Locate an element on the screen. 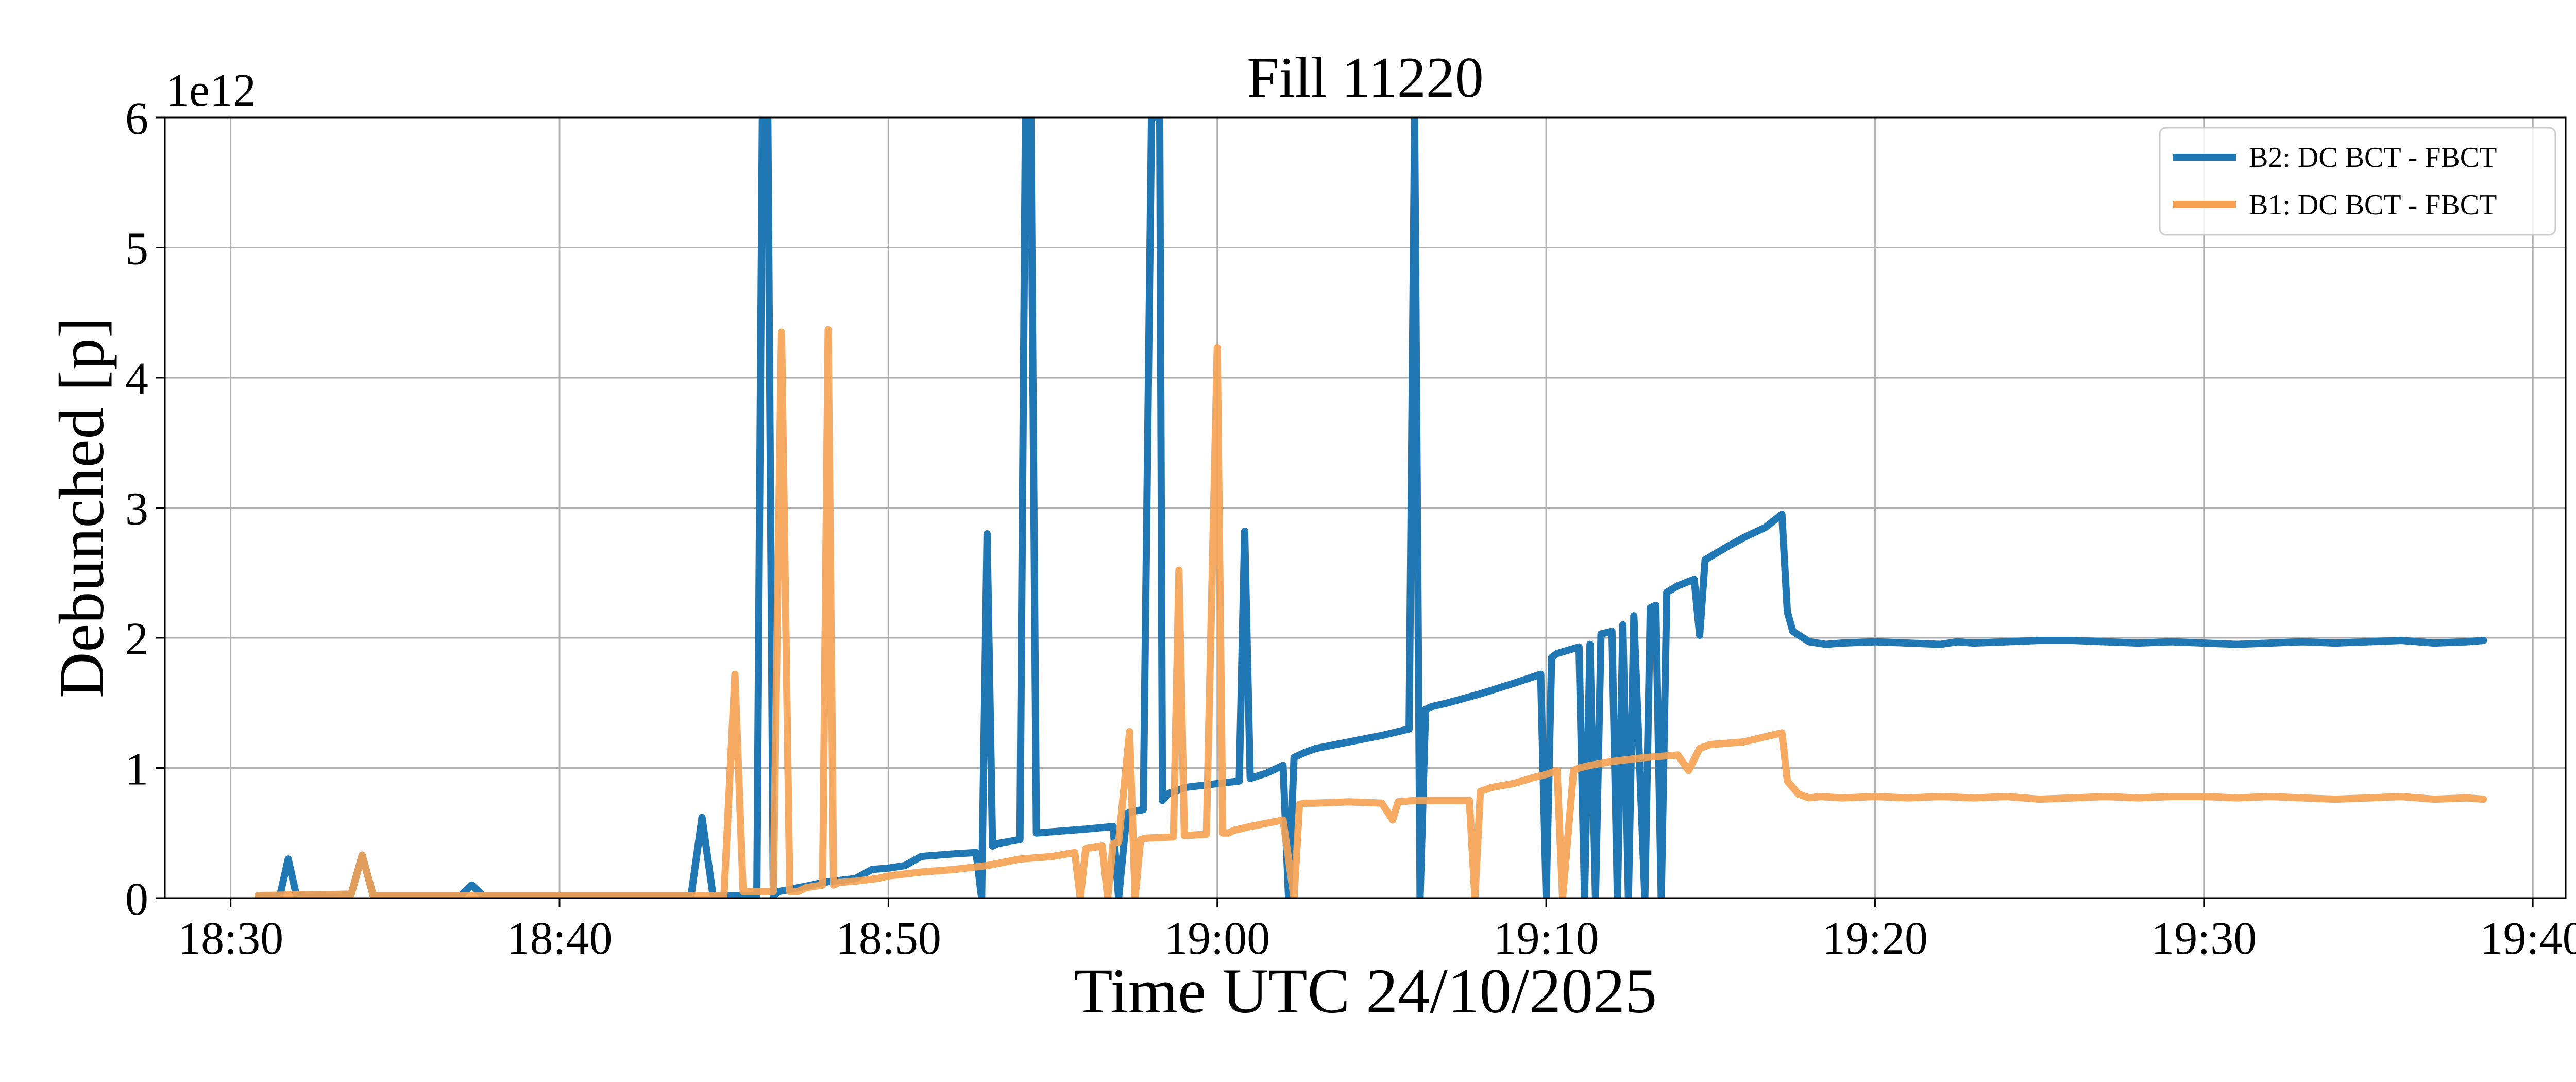  legend-label-b1: B1: DC BCT - FBCT is located at coordinates (2373, 205).